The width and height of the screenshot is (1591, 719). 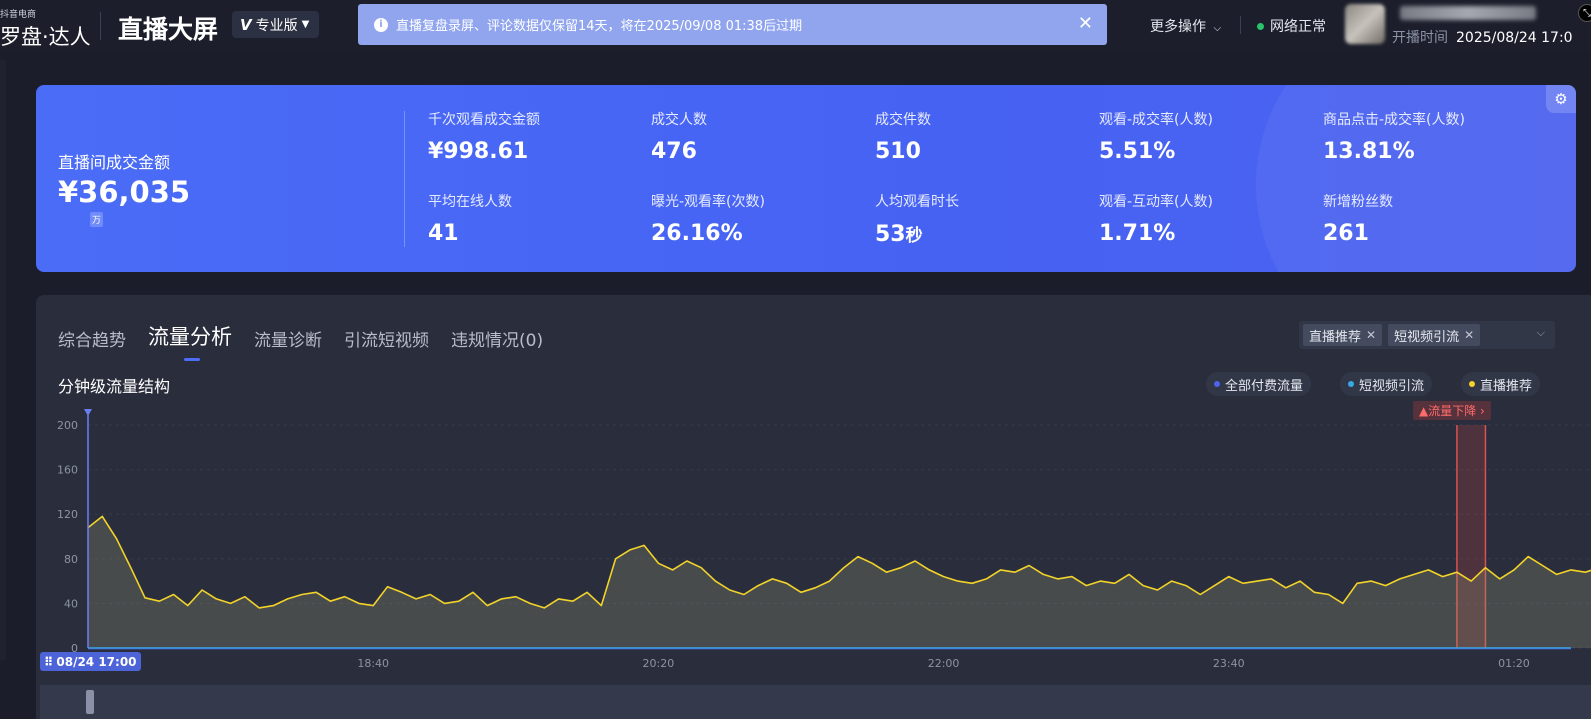 What do you see at coordinates (90, 702) in the screenshot?
I see `timeline-scroll-handle` at bounding box center [90, 702].